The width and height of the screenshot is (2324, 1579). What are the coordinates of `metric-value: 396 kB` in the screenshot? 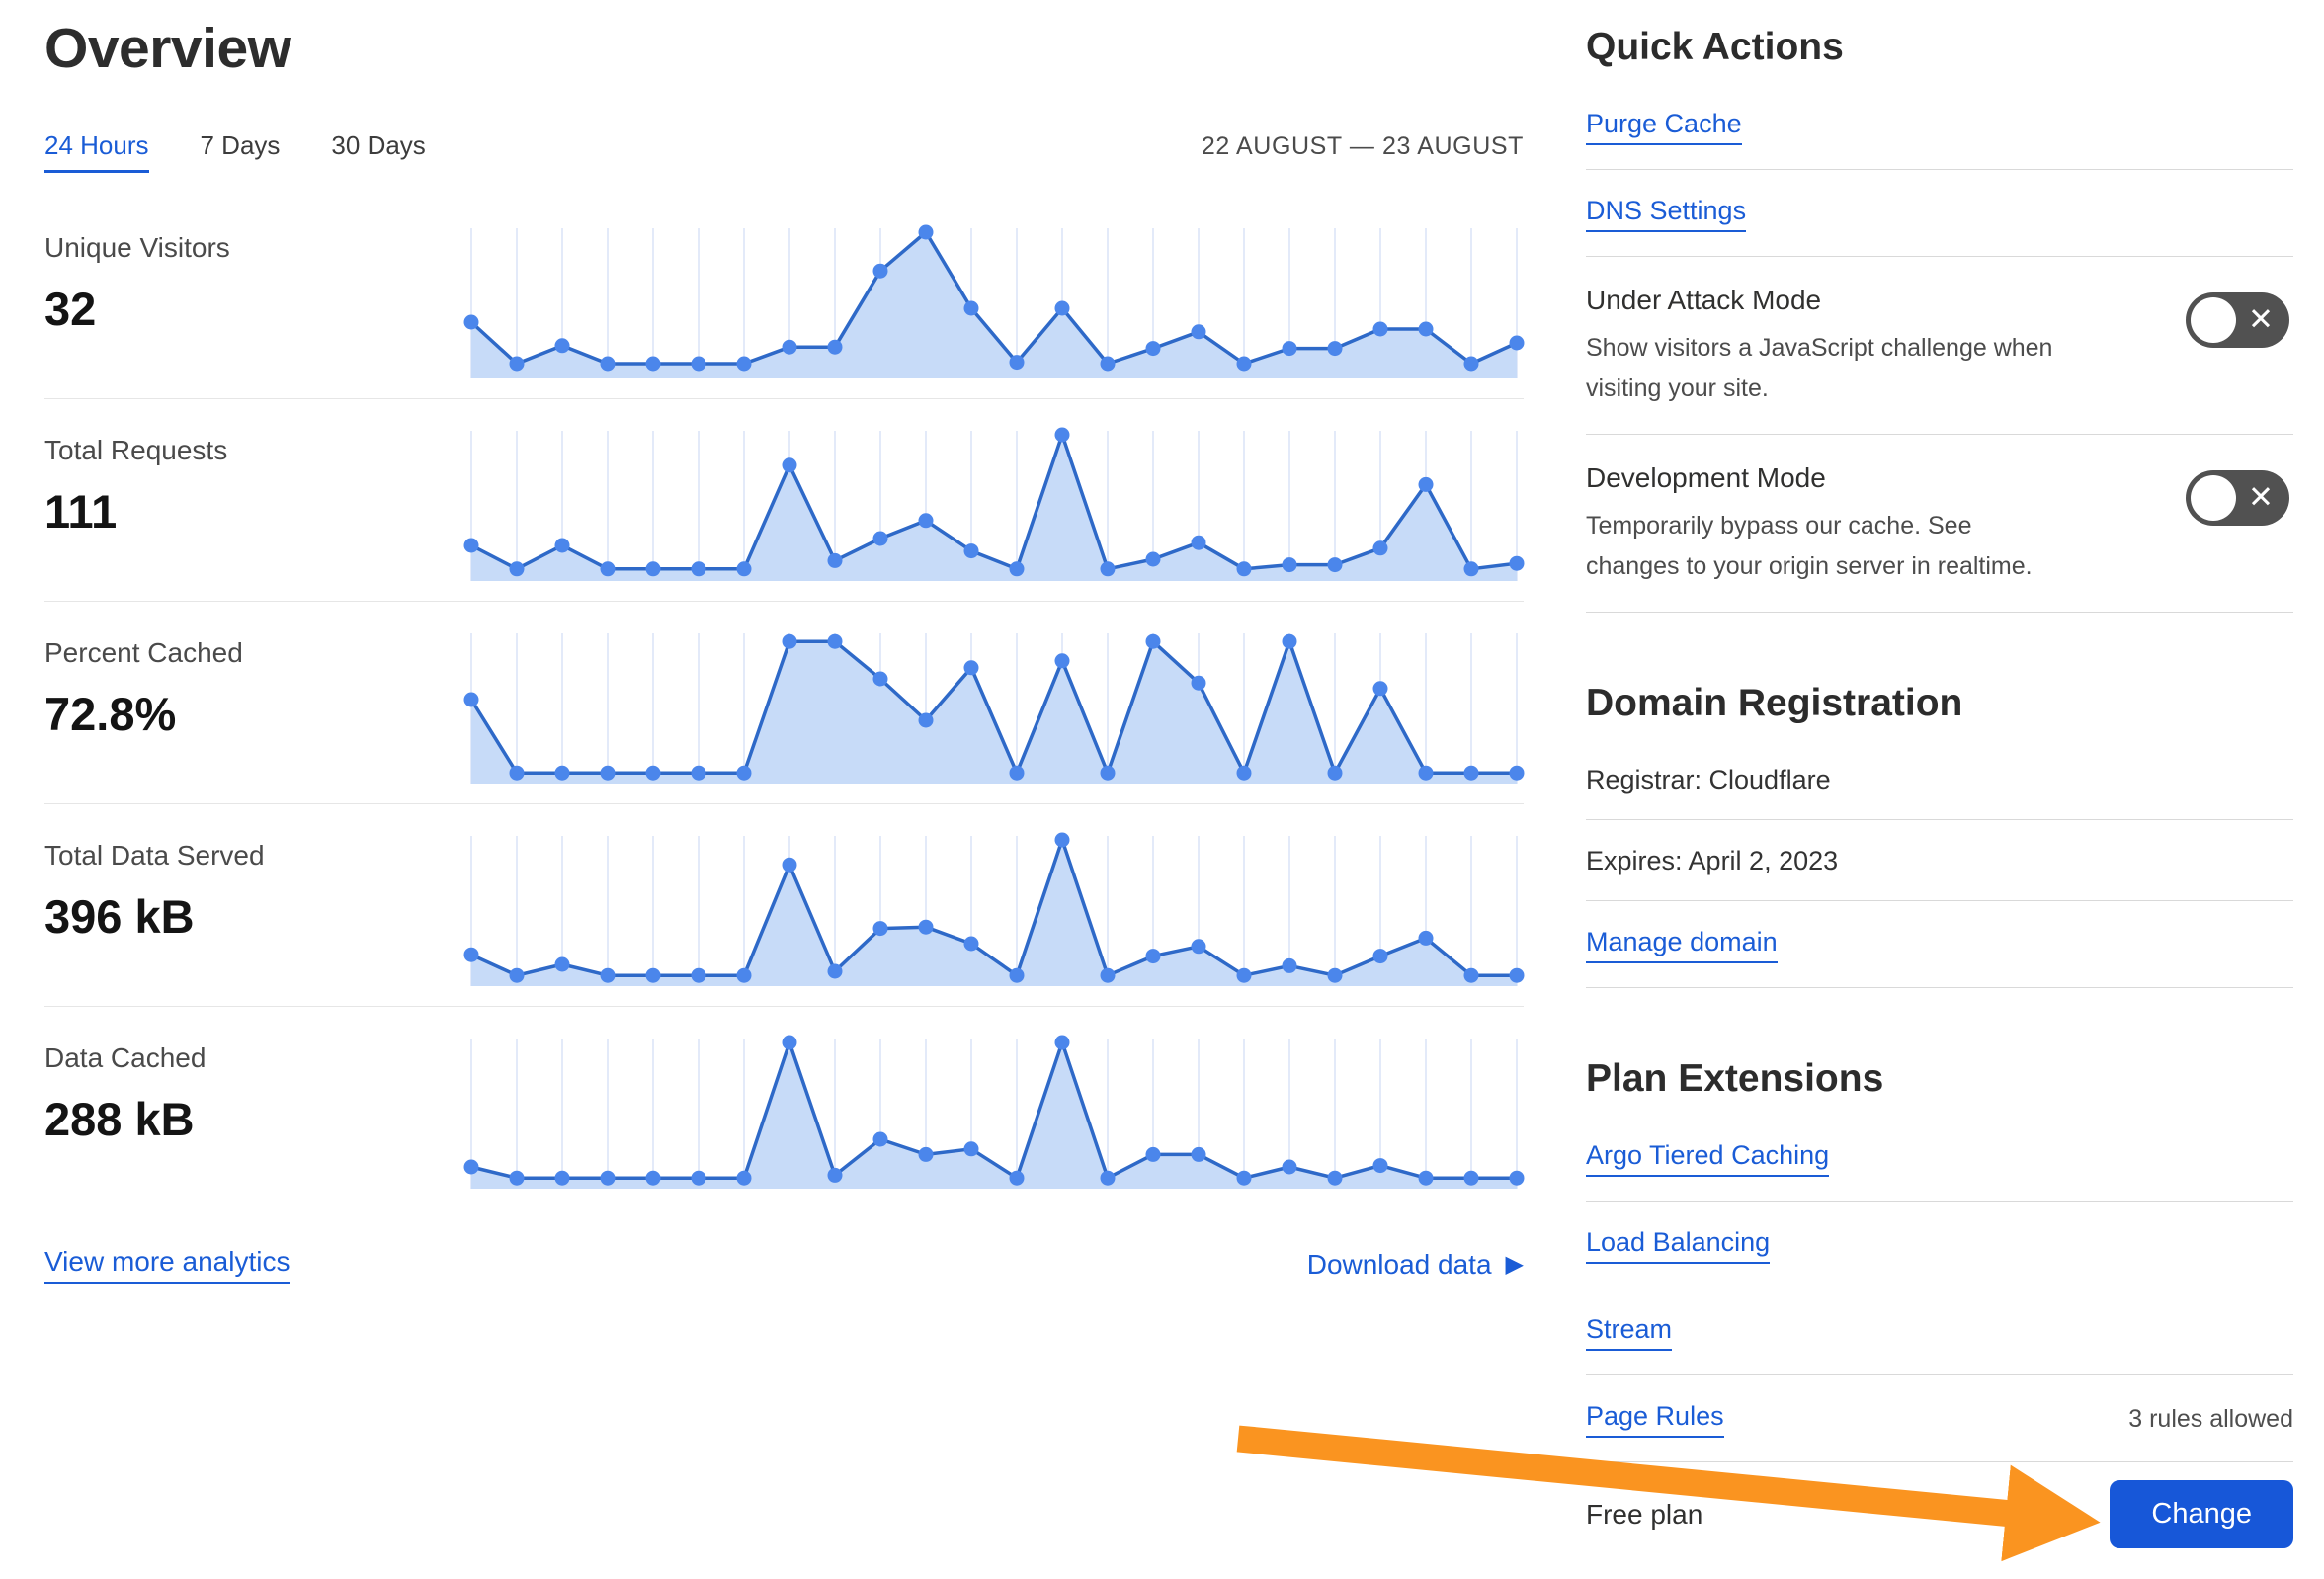 It's located at (119, 916).